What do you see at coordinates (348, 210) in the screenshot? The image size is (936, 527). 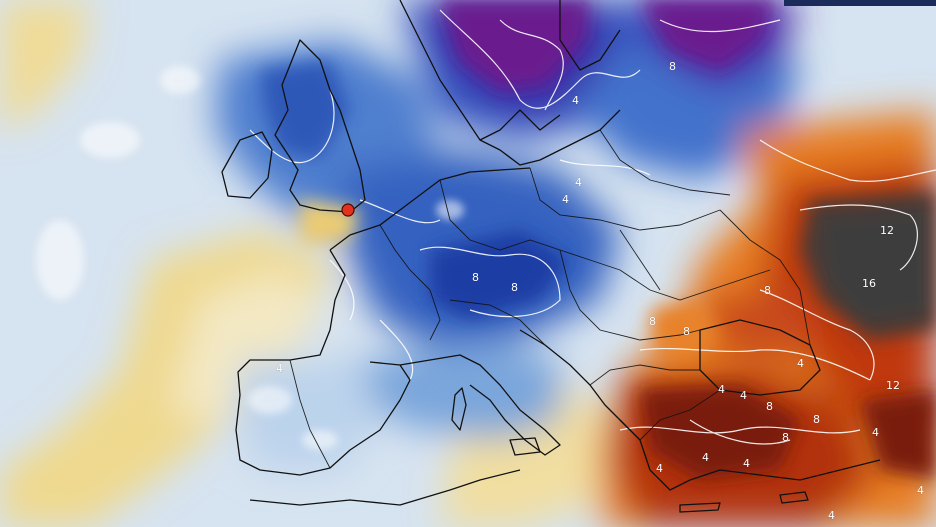 I see `location-marker-dot` at bounding box center [348, 210].